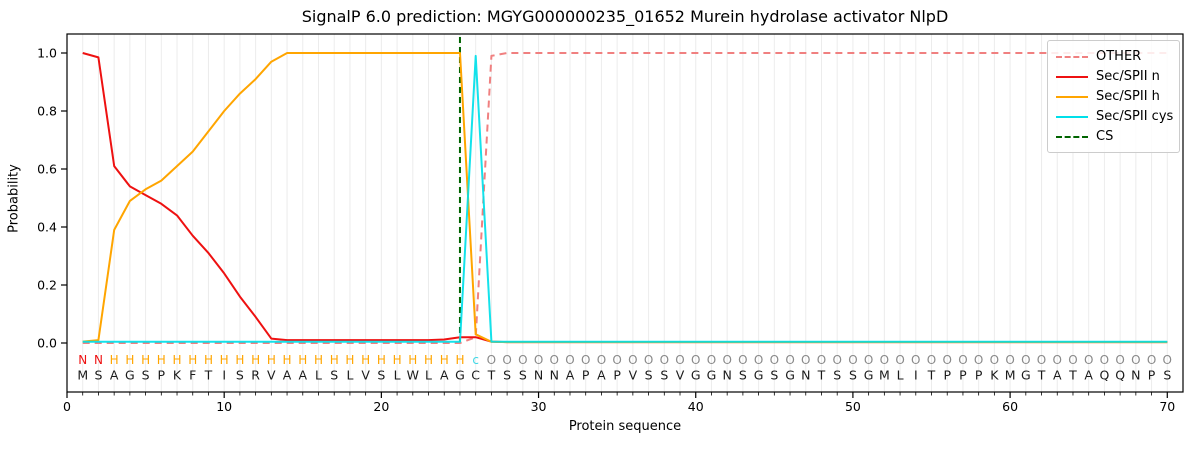 This screenshot has height=450, width=1200. Describe the element at coordinates (633, 375) in the screenshot. I see `sequence-letter: V` at that location.